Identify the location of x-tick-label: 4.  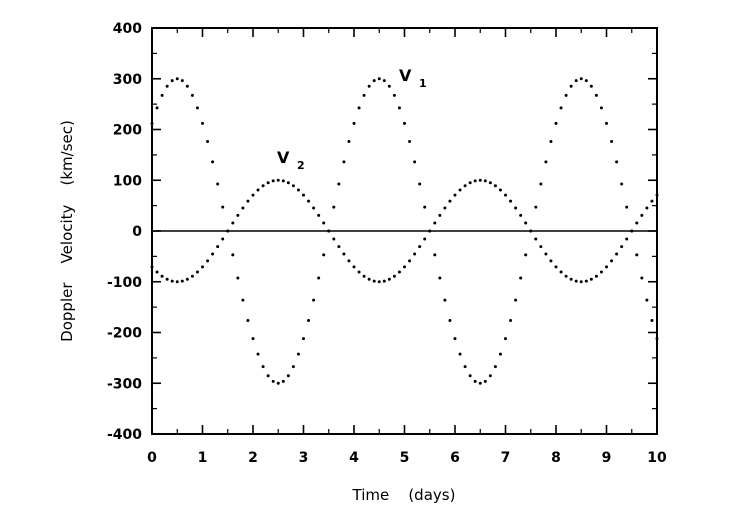
(354, 458).